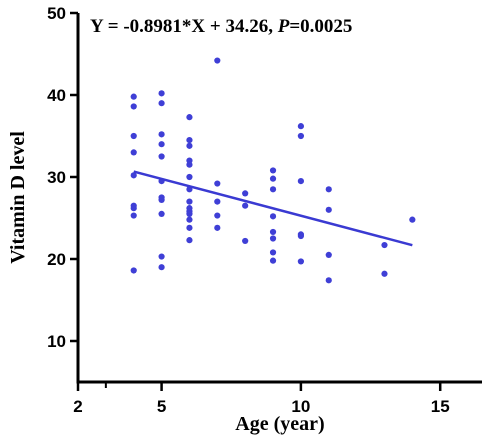 The height and width of the screenshot is (444, 500). I want to click on x-tick-label: 10, so click(300, 406).